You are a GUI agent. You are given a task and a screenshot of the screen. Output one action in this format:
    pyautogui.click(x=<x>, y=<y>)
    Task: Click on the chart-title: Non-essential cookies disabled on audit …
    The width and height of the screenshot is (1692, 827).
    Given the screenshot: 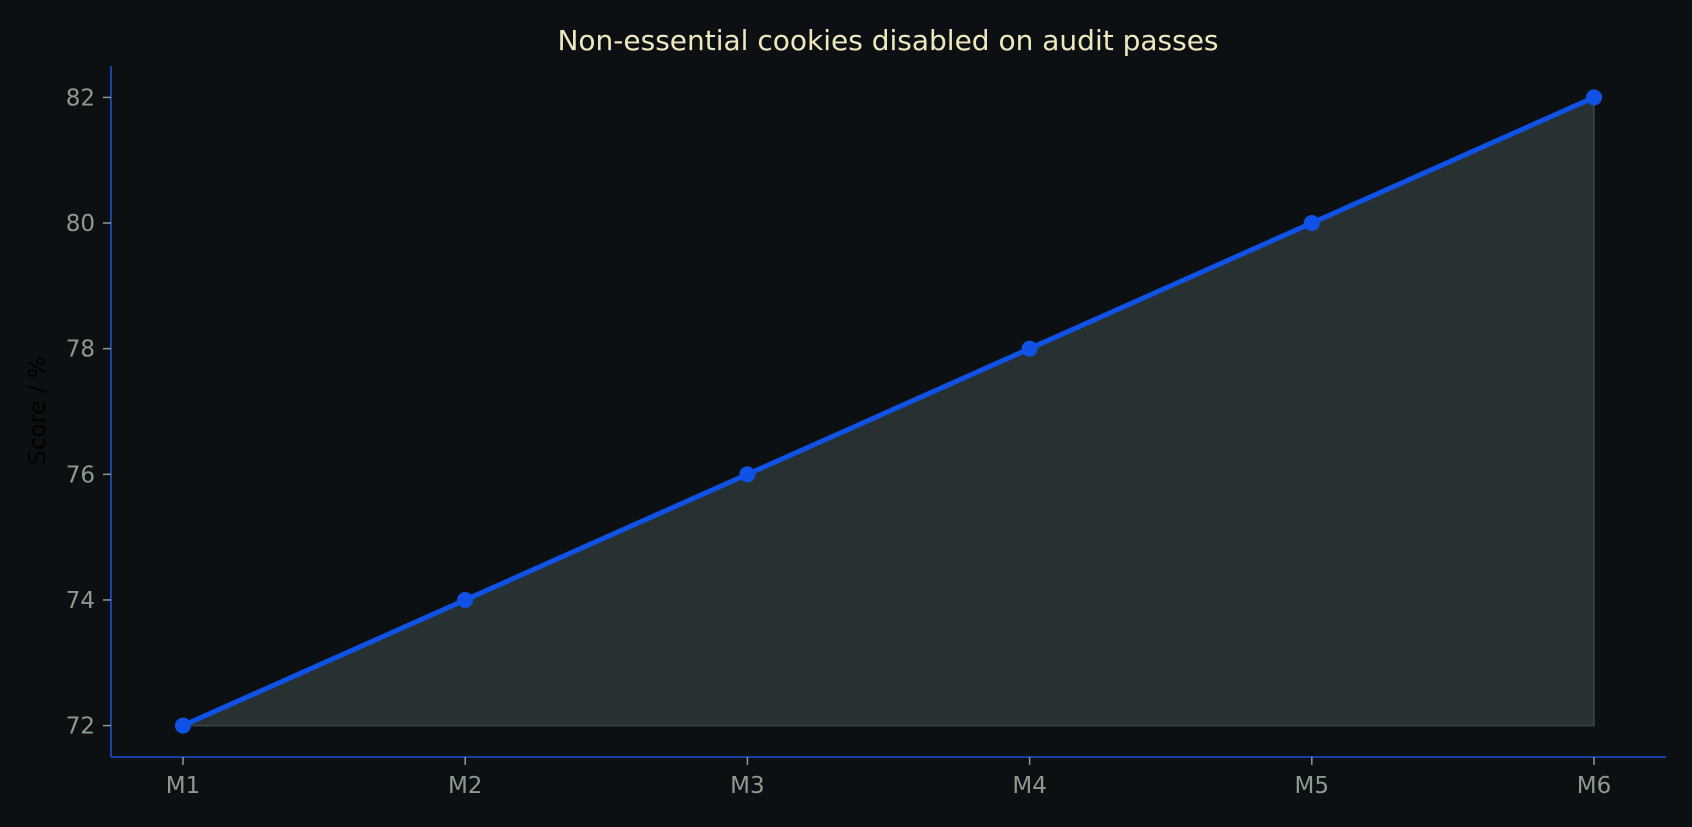 What is the action you would take?
    pyautogui.click(x=887, y=40)
    